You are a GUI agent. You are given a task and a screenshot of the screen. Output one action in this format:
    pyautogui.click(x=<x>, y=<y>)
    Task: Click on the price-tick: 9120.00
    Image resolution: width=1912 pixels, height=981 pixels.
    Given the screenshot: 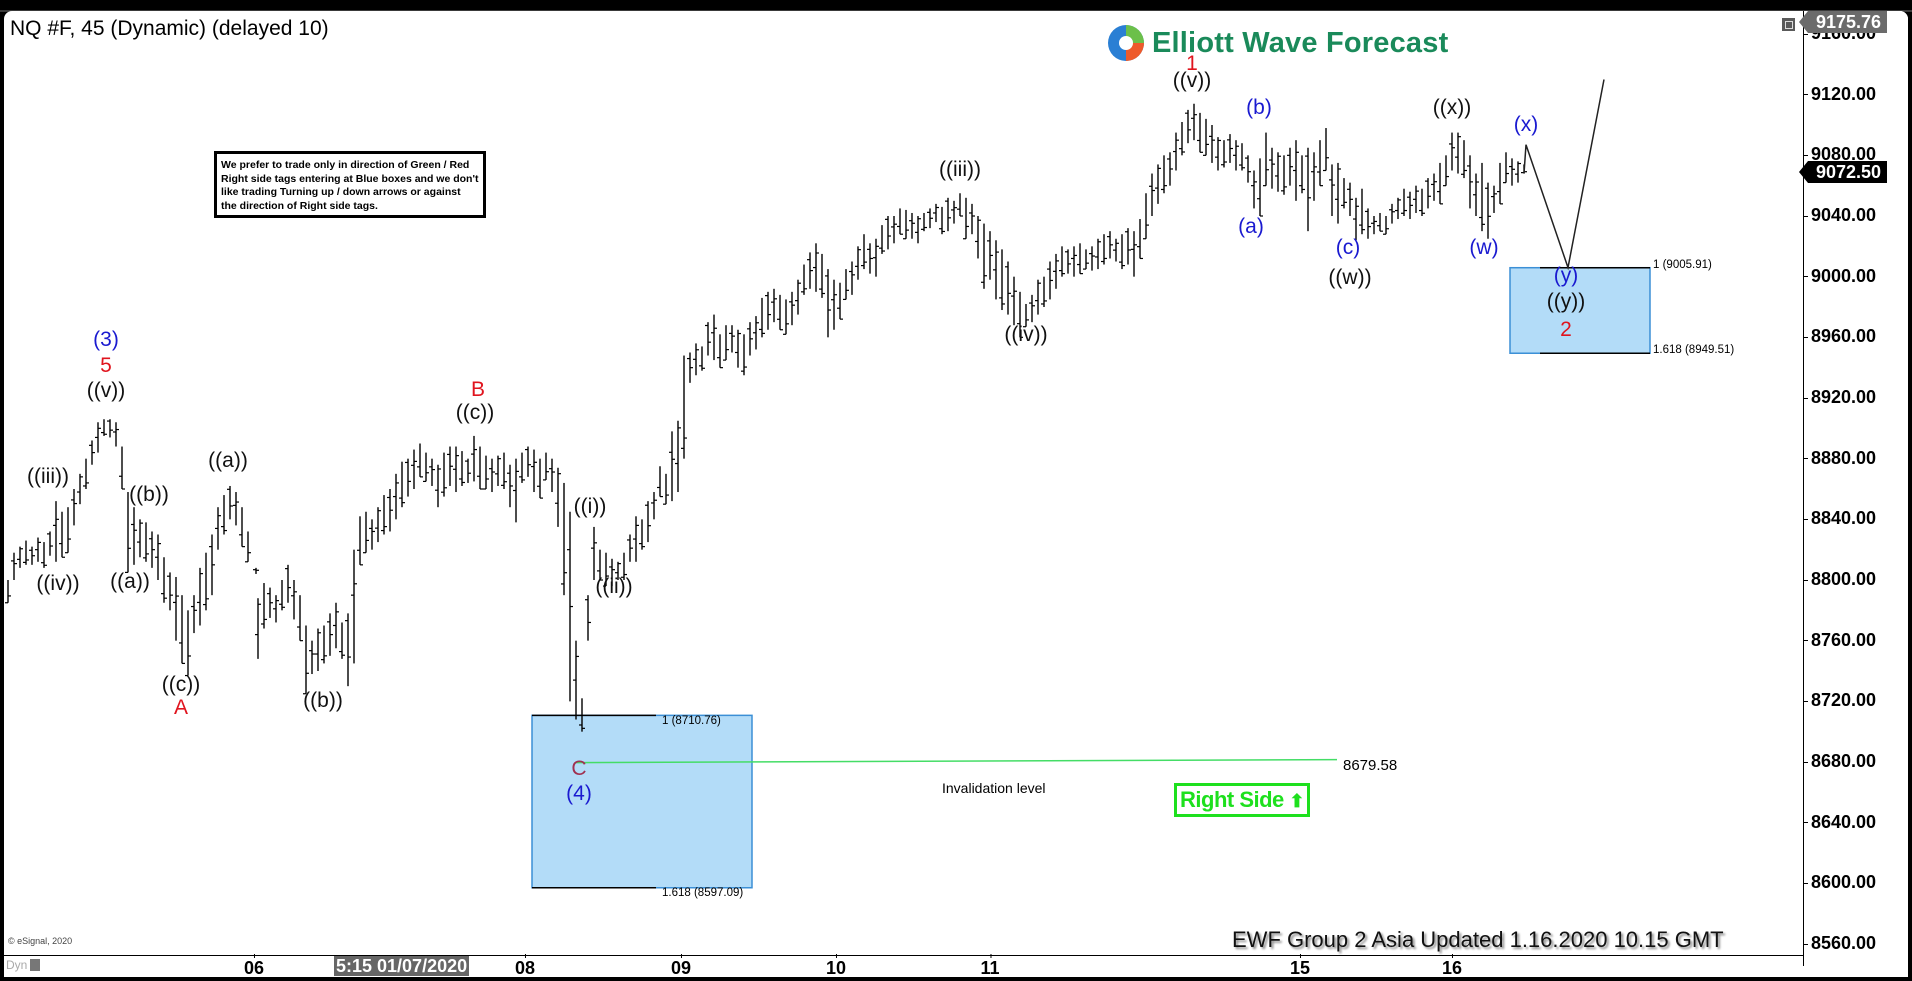 What is the action you would take?
    pyautogui.click(x=1839, y=94)
    